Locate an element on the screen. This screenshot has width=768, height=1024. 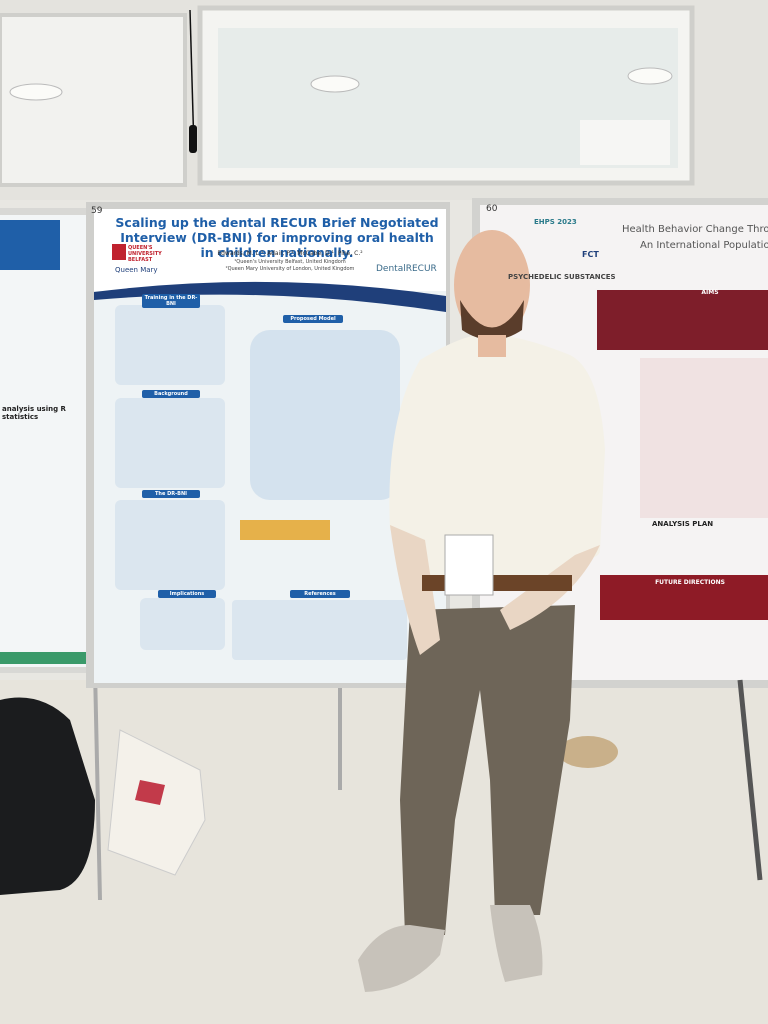
section-heading: FUTURE DIRECTIONS is located at coordinates (690, 582).